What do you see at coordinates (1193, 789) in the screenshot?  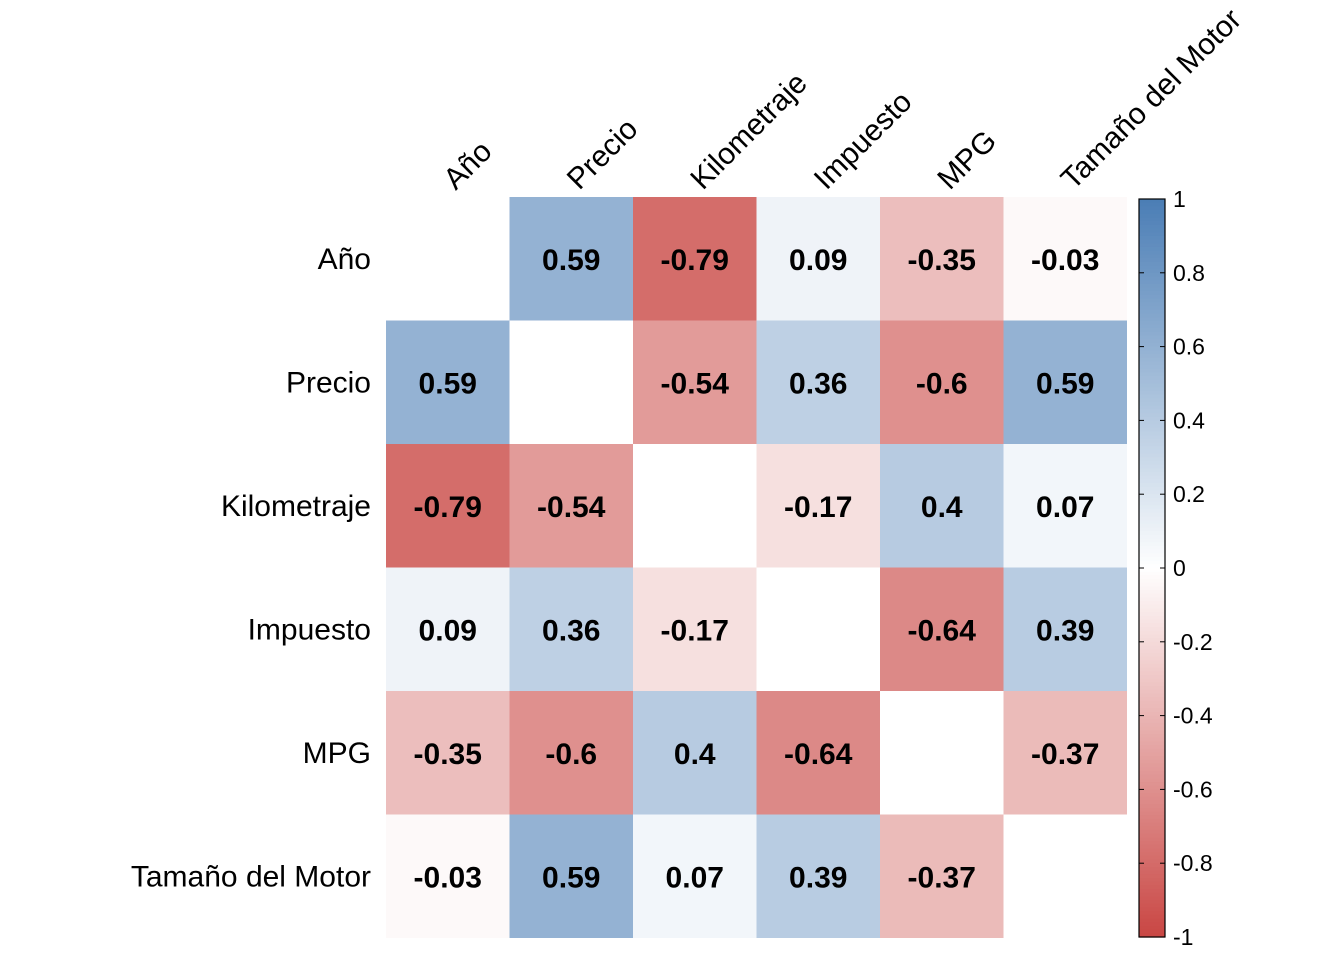 I see `colorbar-tick-label: -0.6` at bounding box center [1193, 789].